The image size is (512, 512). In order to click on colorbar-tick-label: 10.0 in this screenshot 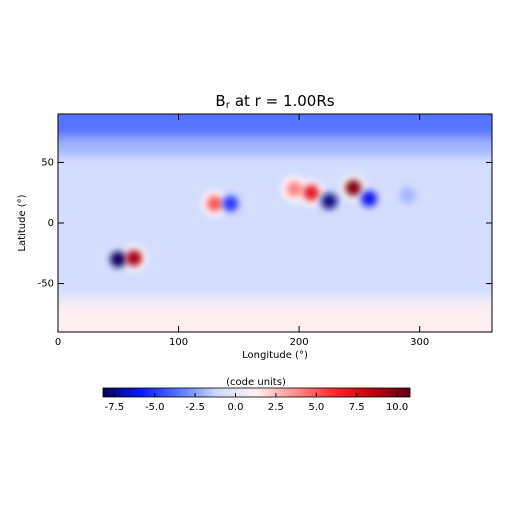, I will do `click(397, 407)`.